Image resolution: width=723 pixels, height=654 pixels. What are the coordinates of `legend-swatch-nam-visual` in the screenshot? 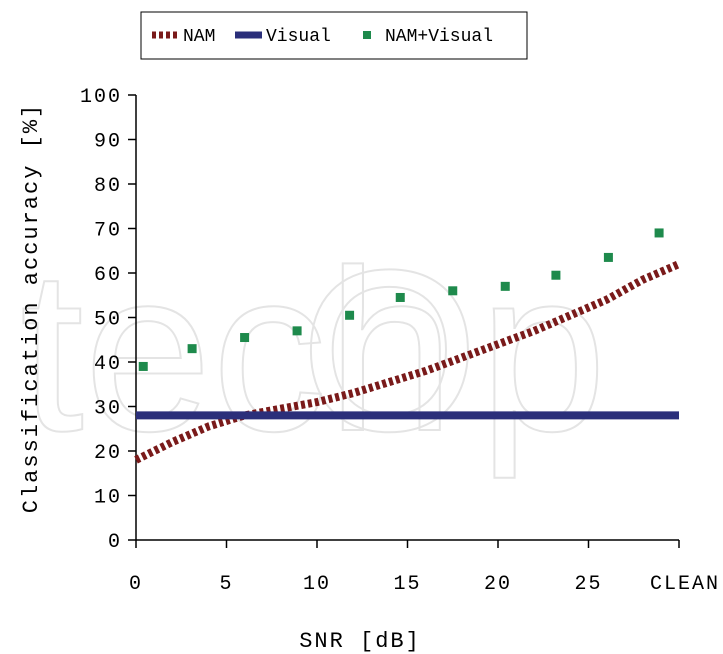 It's located at (367, 35).